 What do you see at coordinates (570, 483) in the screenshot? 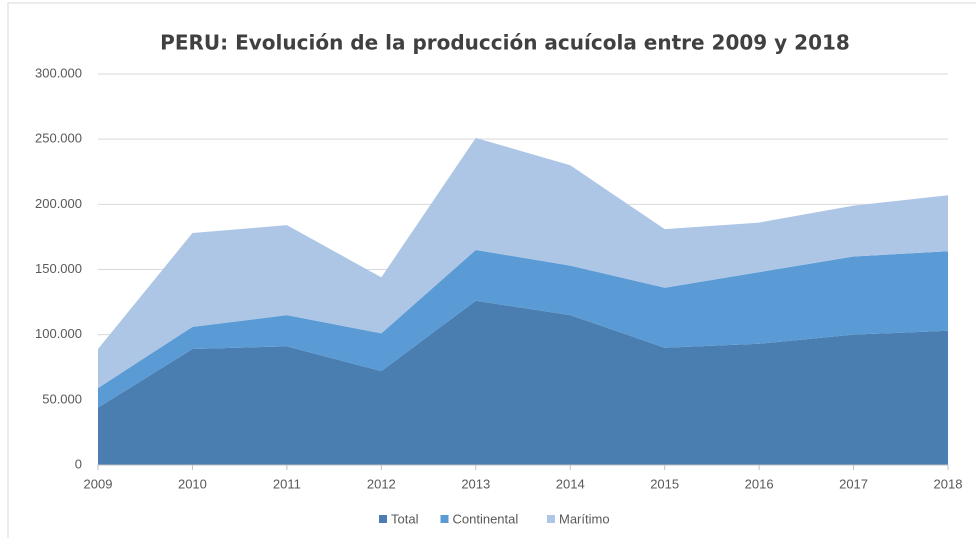
I see `x-tick-label: 2014` at bounding box center [570, 483].